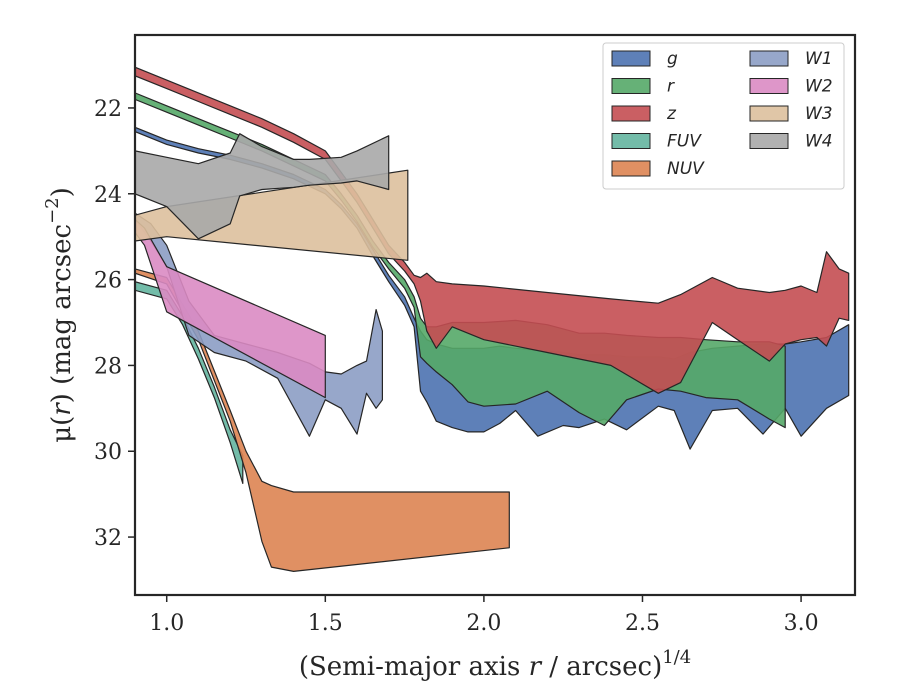  I want to click on y-tick-label: 28, so click(108, 366).